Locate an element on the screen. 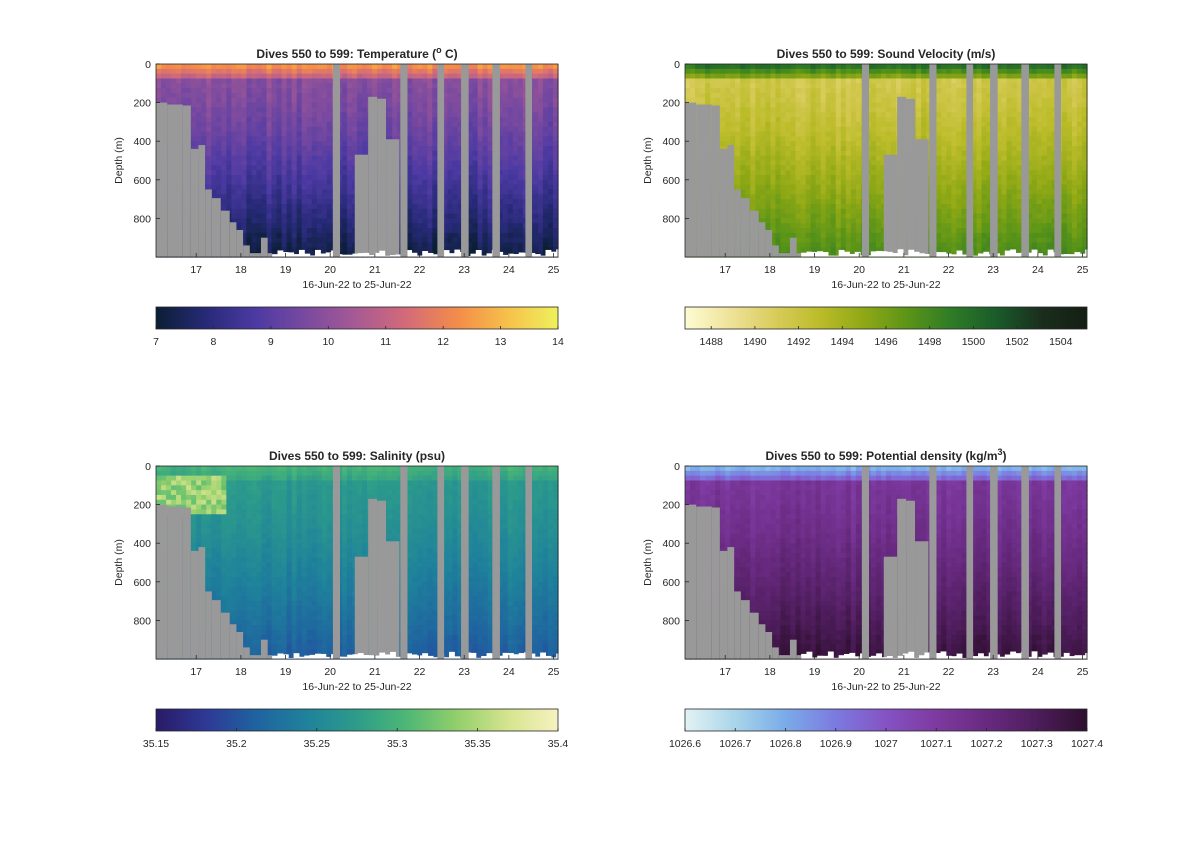  profile-end-mask is located at coordinates (435, 255).